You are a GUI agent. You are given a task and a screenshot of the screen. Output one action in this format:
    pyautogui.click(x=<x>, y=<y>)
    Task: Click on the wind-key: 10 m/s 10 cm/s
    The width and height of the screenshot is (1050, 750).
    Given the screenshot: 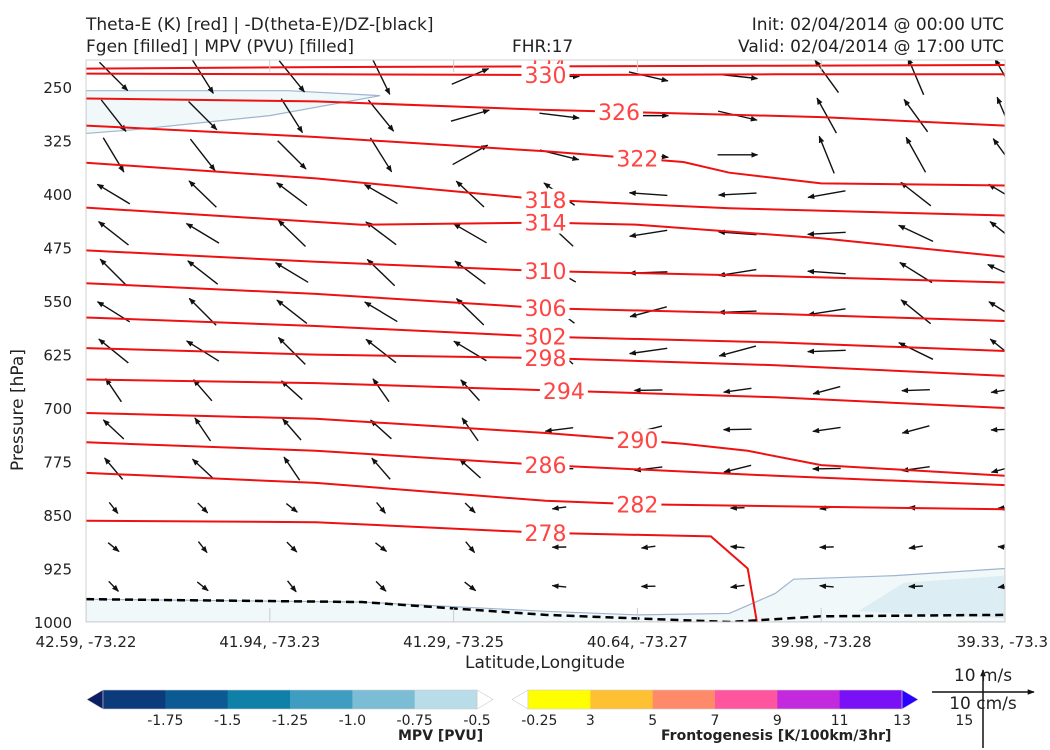 What is the action you would take?
    pyautogui.click(x=983, y=707)
    